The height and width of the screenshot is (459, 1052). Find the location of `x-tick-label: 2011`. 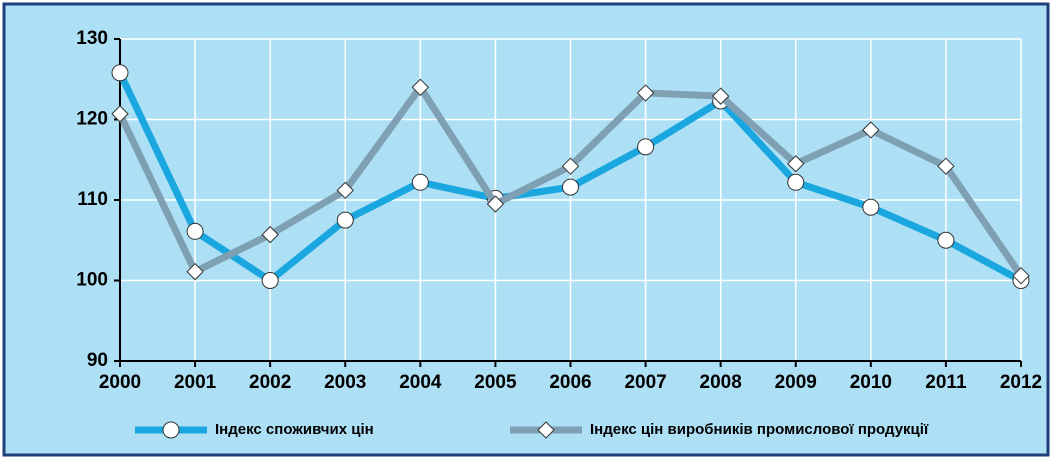

x-tick-label: 2011 is located at coordinates (946, 382).